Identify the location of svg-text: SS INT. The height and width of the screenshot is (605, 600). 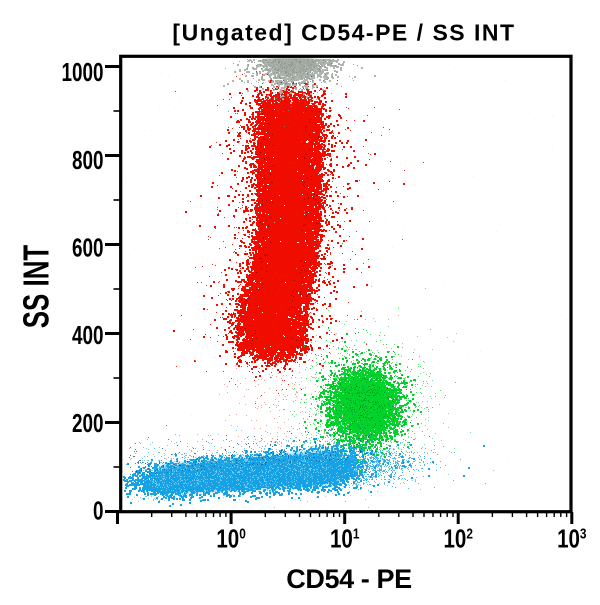
(36, 287).